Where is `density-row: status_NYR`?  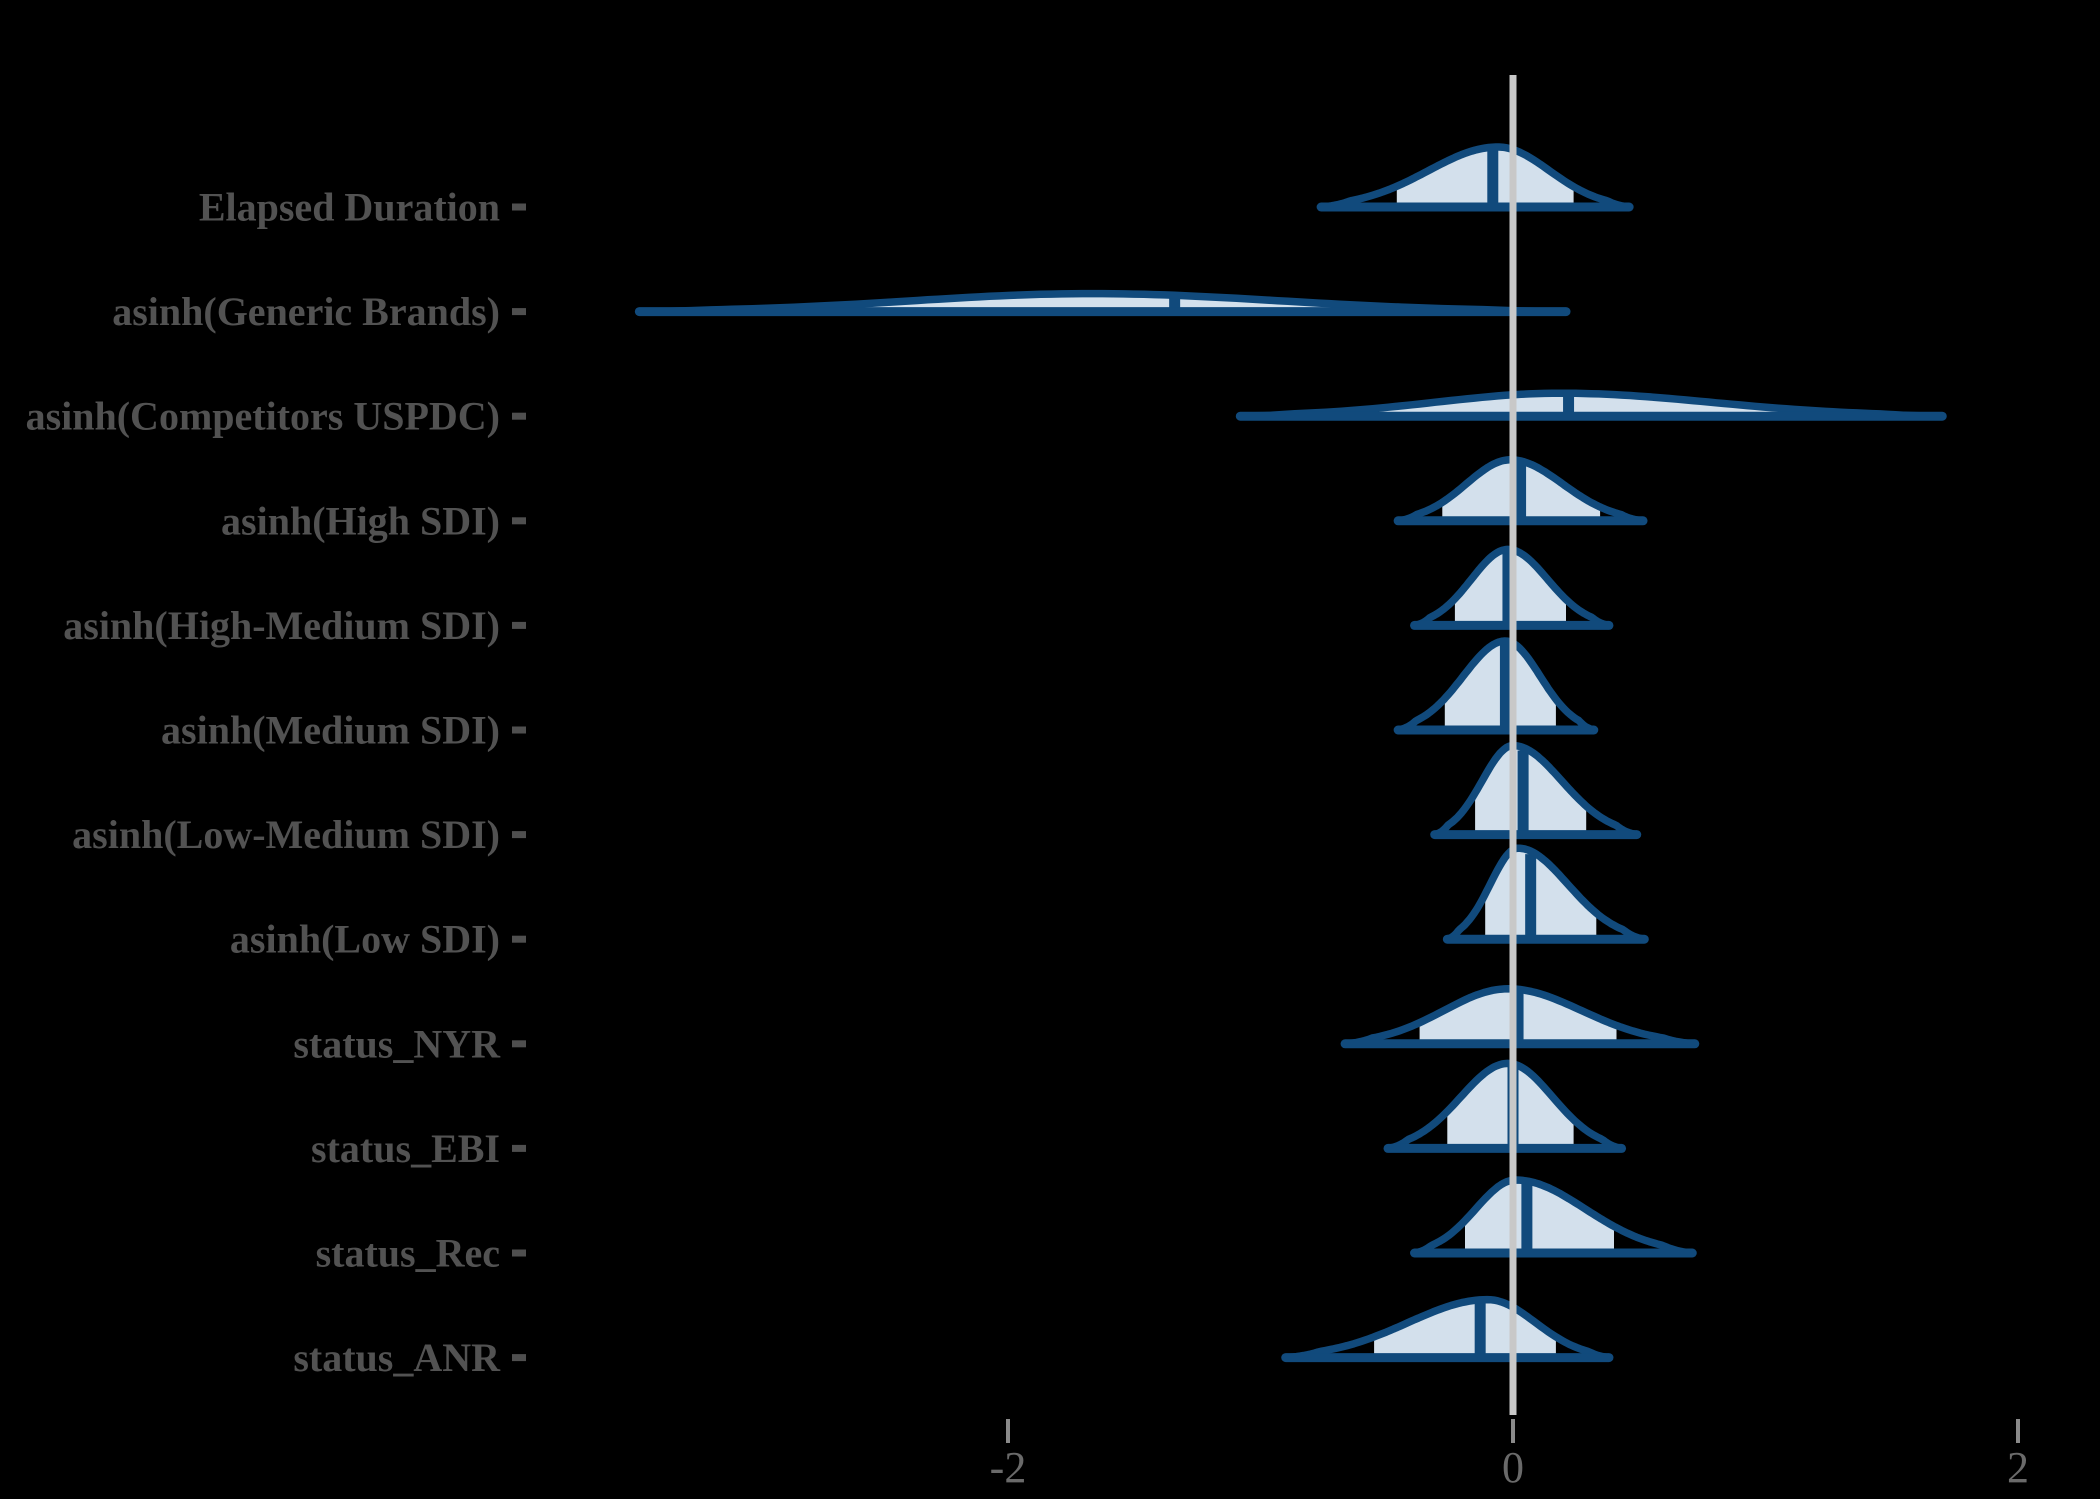 density-row: status_NYR is located at coordinates (996, 1025).